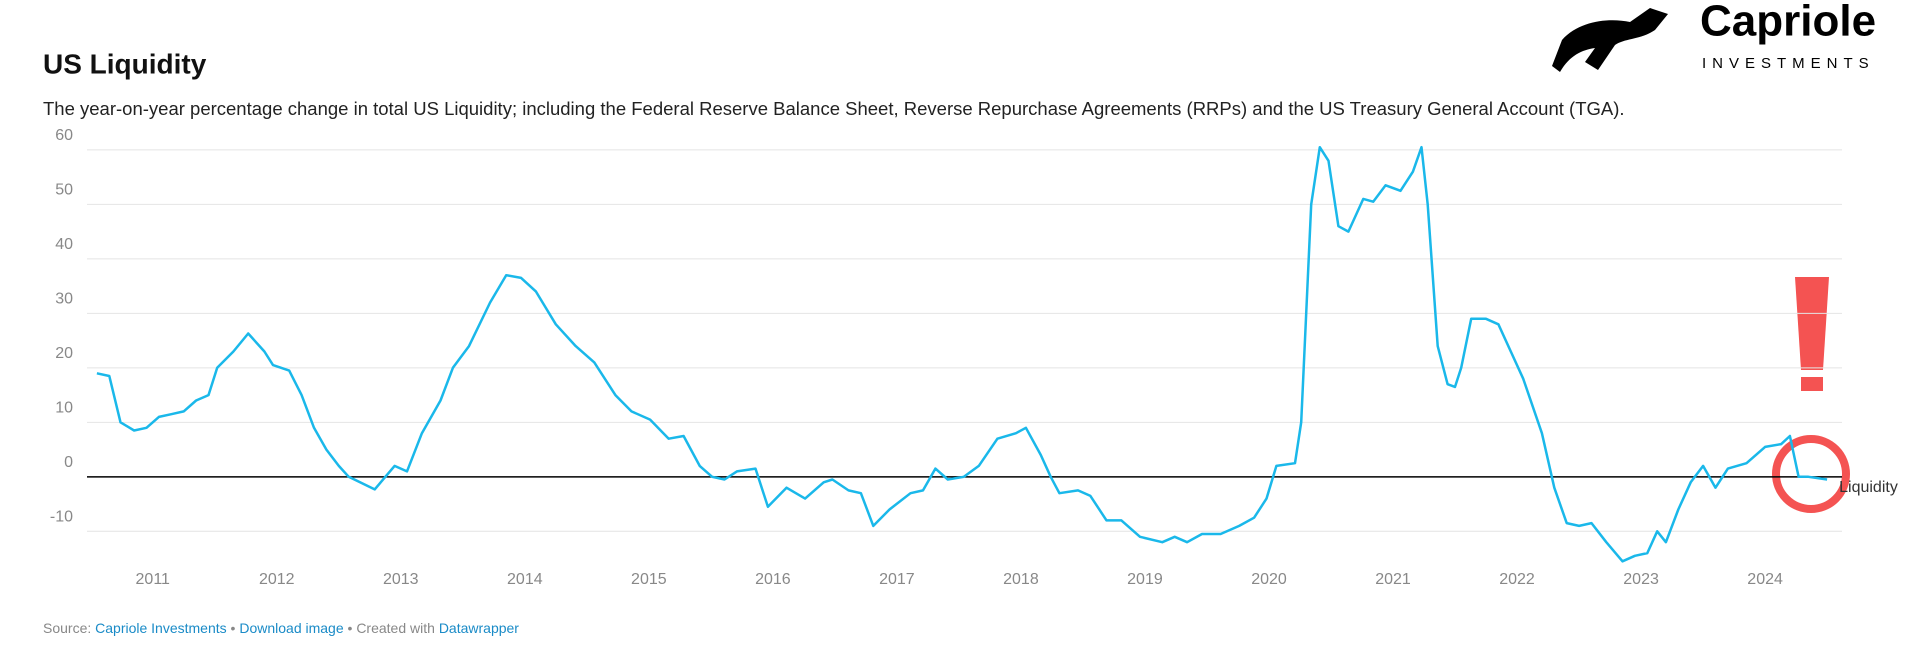 The image size is (1920, 647). I want to click on y-tick-label: 30, so click(64, 299).